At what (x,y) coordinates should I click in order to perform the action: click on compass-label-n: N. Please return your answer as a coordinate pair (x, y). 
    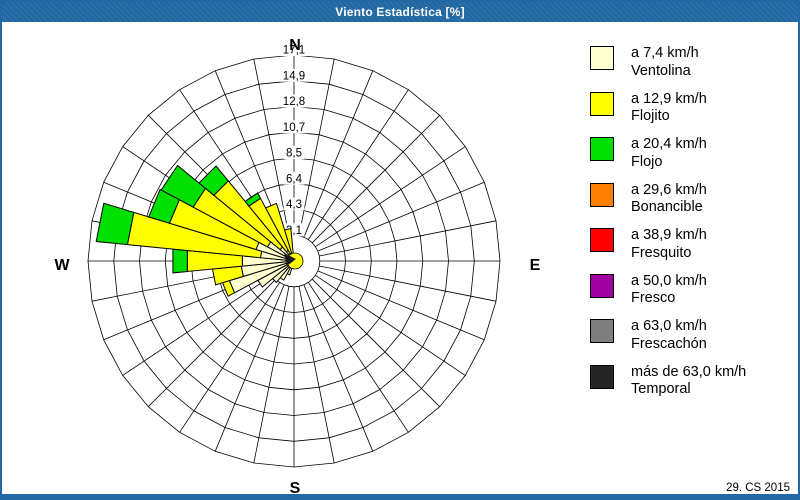
    Looking at the image, I should click on (295, 45).